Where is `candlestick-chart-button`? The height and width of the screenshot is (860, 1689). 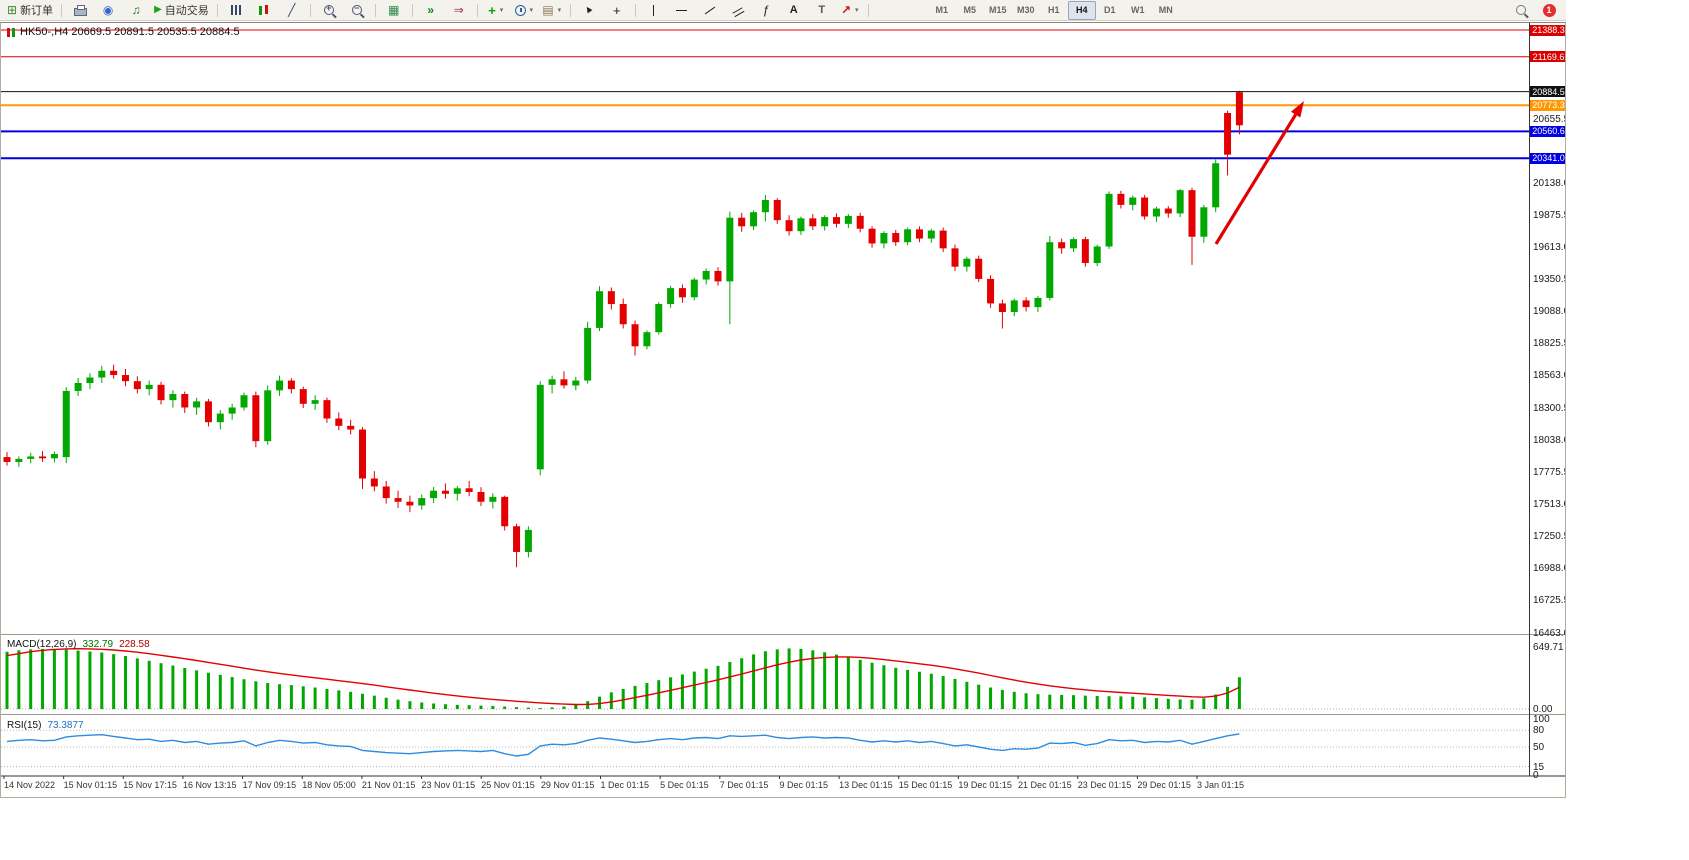
candlestick-chart-button is located at coordinates (264, 10).